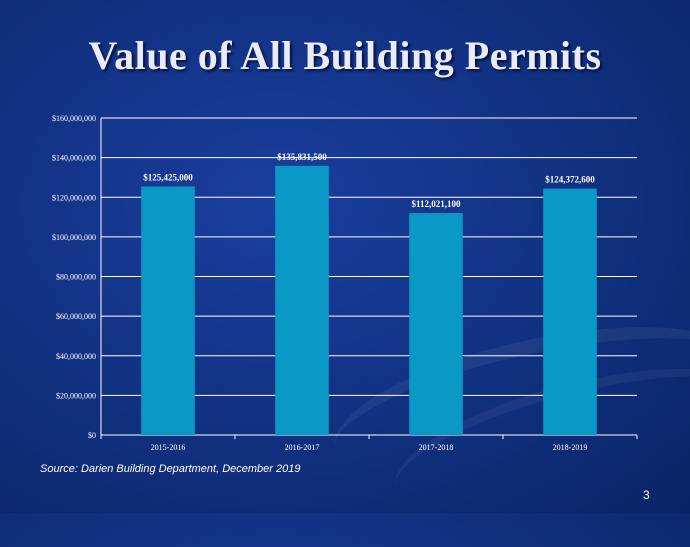 The height and width of the screenshot is (547, 690). Describe the element at coordinates (74, 118) in the screenshot. I see `y-tick-label: $160,000,000` at that location.